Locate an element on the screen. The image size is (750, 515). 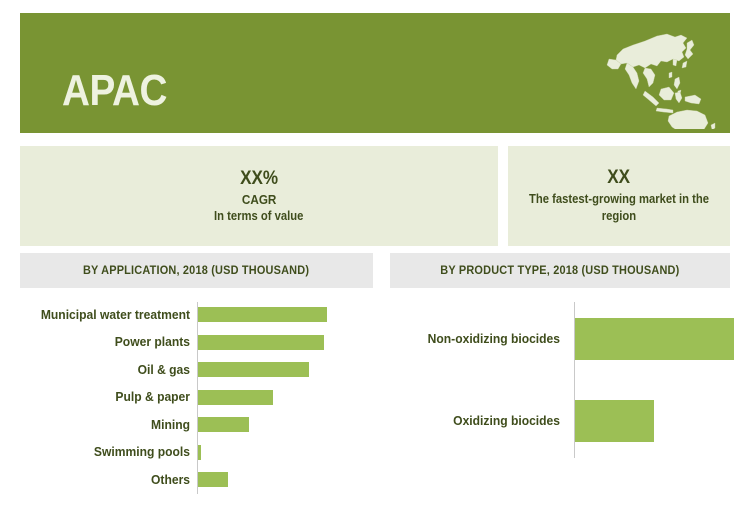
cagr-value: XX% is located at coordinates (259, 178).